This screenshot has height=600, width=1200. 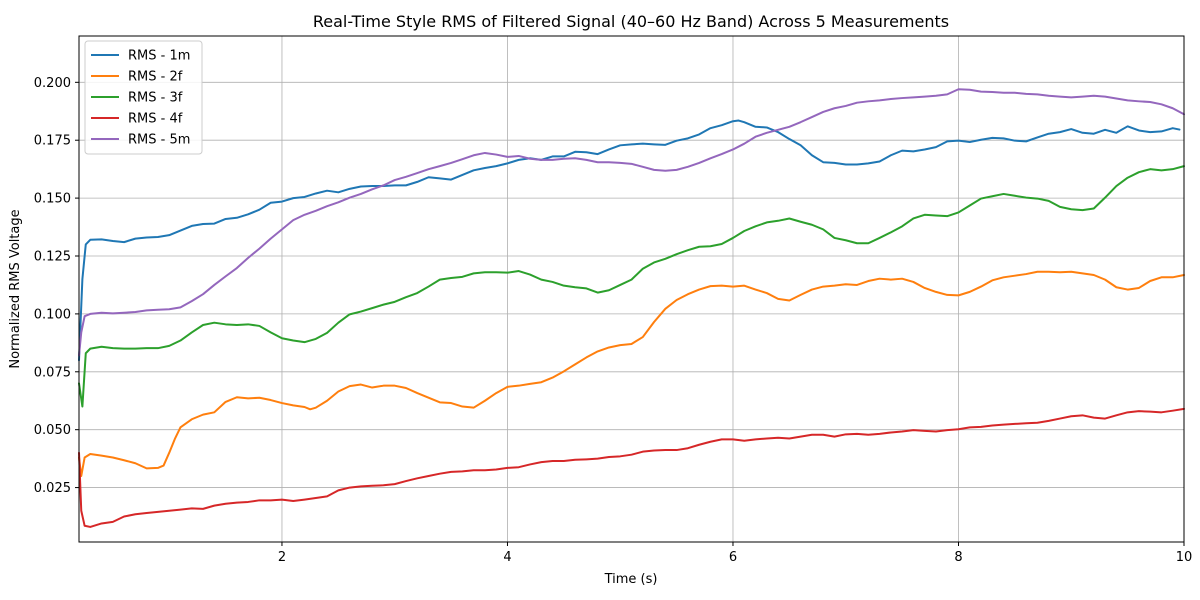 What do you see at coordinates (56, 286) in the screenshot?
I see `y-axis-ticks: 0.025 0.050 0.075 0.100 0.125 0.150 0.175 0.200` at bounding box center [56, 286].